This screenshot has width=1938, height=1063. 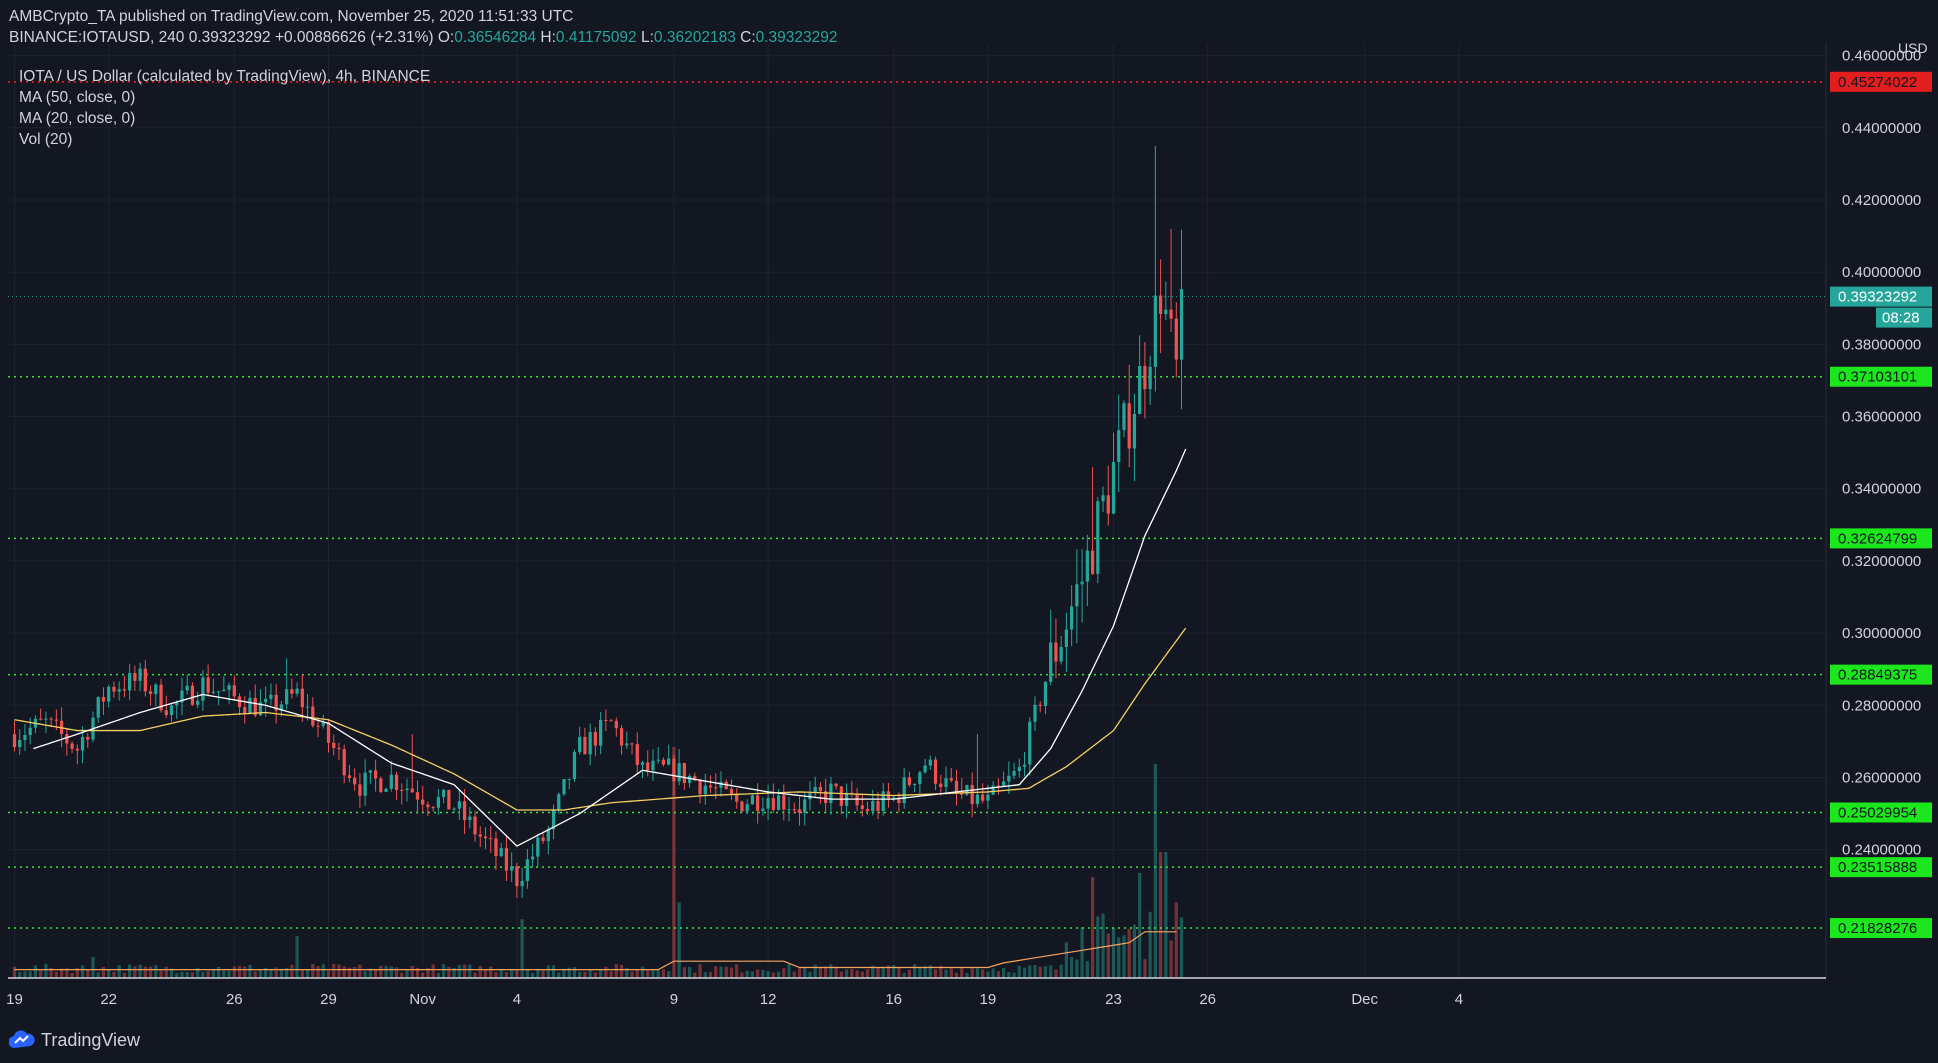 I want to click on low-value: 0.36202183, so click(x=694, y=37).